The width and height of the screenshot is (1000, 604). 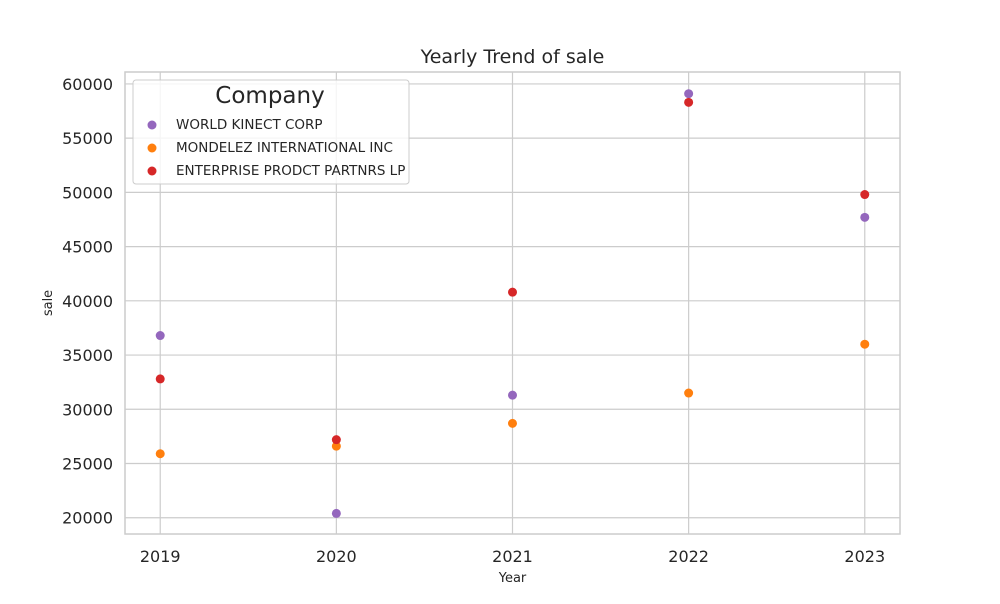 I want to click on legend-entry: MONDELEZ INTERNATIONAL INC, so click(x=270, y=148).